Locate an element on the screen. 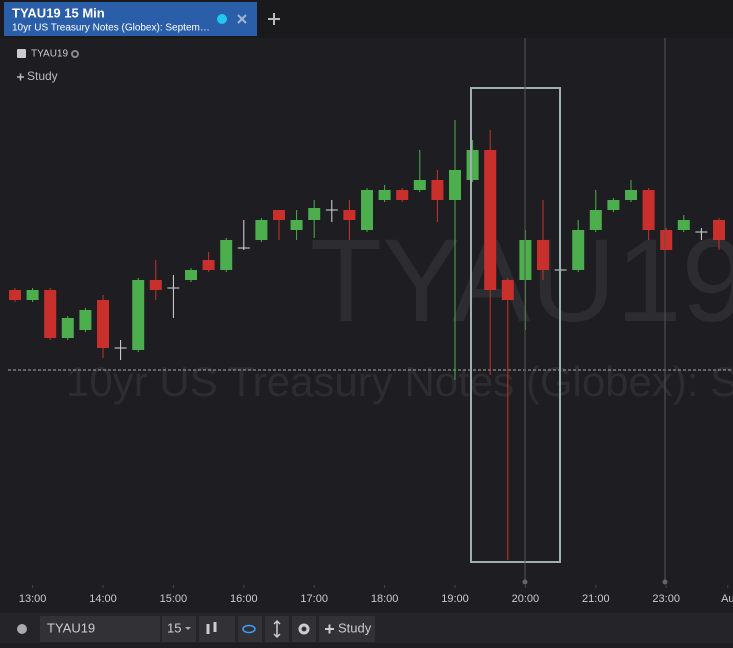 The width and height of the screenshot is (733, 648). eye-icon is located at coordinates (249, 629).